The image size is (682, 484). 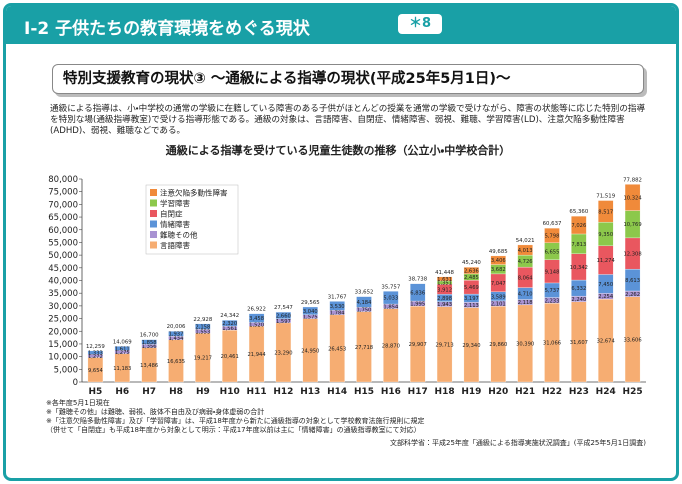 I want to click on y-tick-label: 35,000, so click(x=63, y=294).